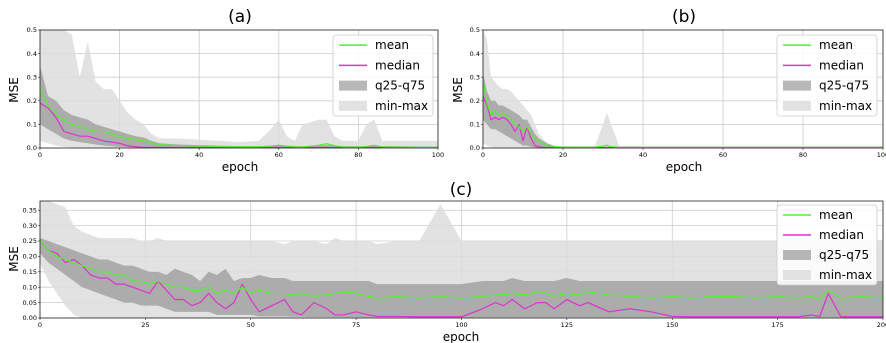  Describe the element at coordinates (881, 325) in the screenshot. I see `x-tick-label: 200` at that location.